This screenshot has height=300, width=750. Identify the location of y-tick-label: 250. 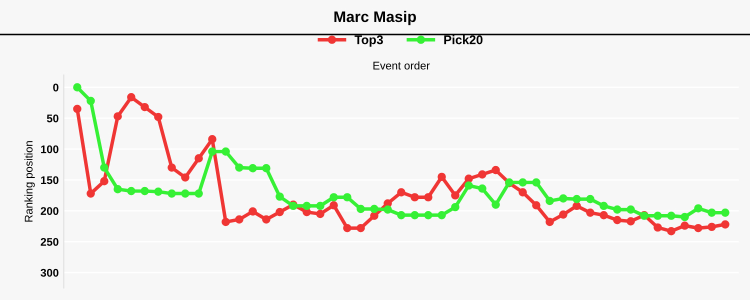
(49, 242).